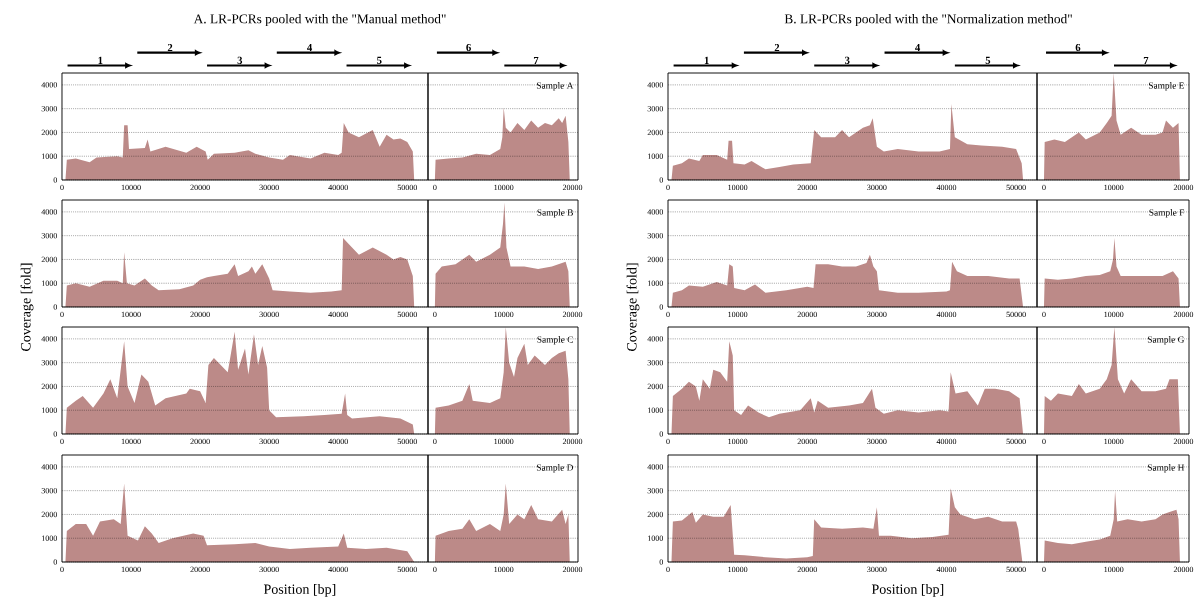 Image resolution: width=1196 pixels, height=597 pixels. What do you see at coordinates (1166, 86) in the screenshot?
I see `annotation: Sample E` at bounding box center [1166, 86].